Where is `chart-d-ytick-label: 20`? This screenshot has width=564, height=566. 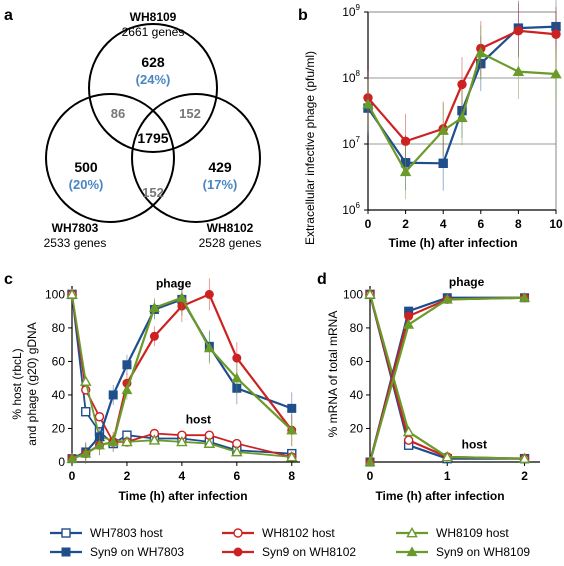
chart-d-ytick-label: 20 is located at coordinates (357, 428).